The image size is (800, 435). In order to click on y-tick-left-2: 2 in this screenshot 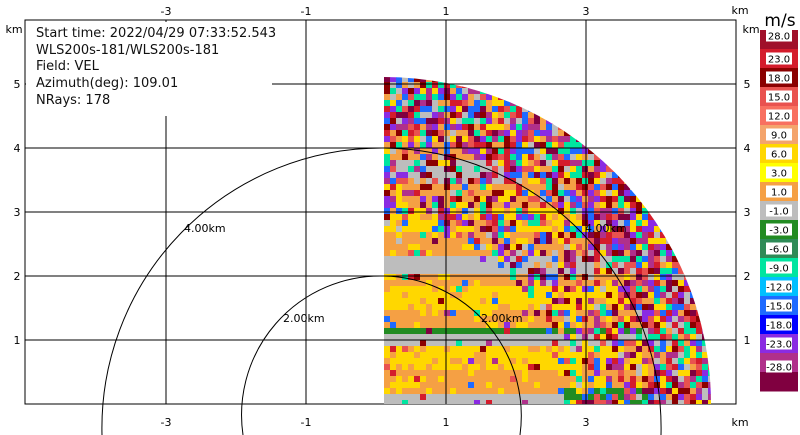, I will do `click(17, 276)`.